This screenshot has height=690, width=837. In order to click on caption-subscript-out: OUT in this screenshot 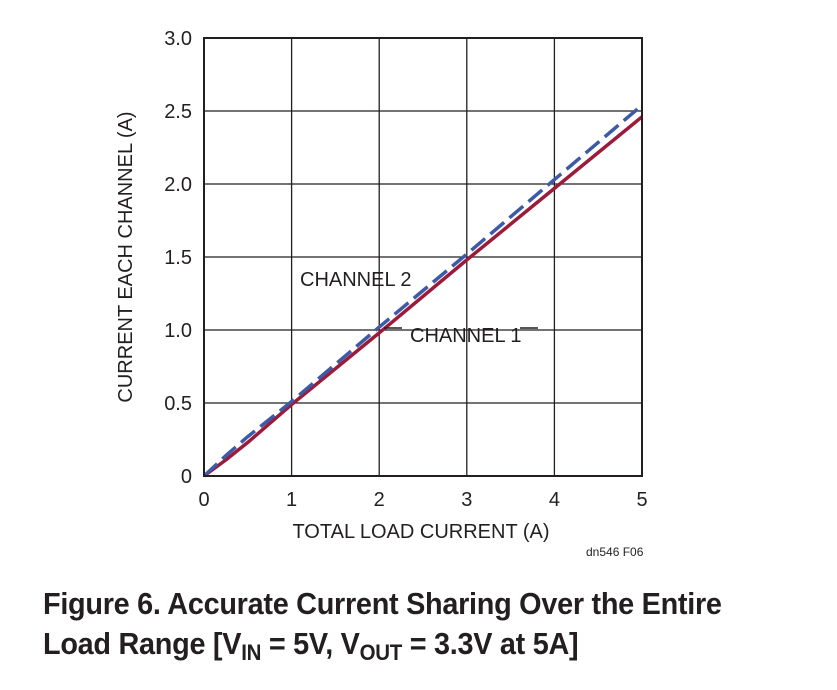, I will do `click(381, 652)`.